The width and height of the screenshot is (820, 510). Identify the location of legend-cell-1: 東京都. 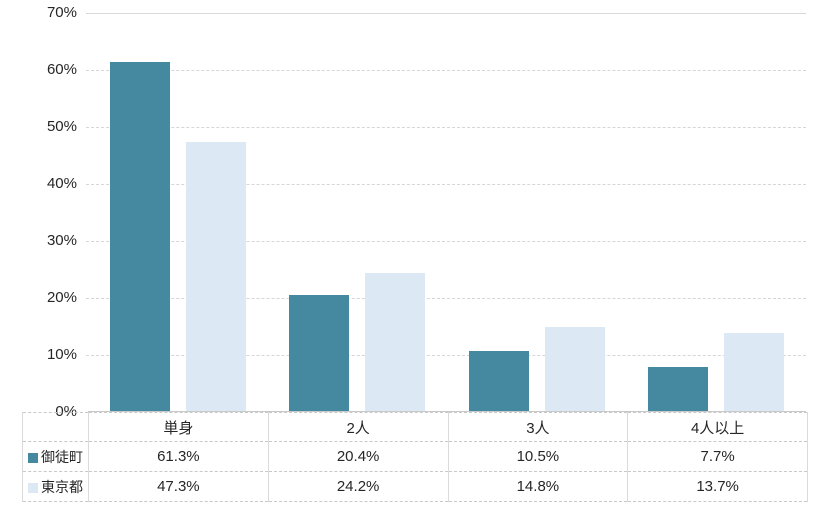
(55, 486).